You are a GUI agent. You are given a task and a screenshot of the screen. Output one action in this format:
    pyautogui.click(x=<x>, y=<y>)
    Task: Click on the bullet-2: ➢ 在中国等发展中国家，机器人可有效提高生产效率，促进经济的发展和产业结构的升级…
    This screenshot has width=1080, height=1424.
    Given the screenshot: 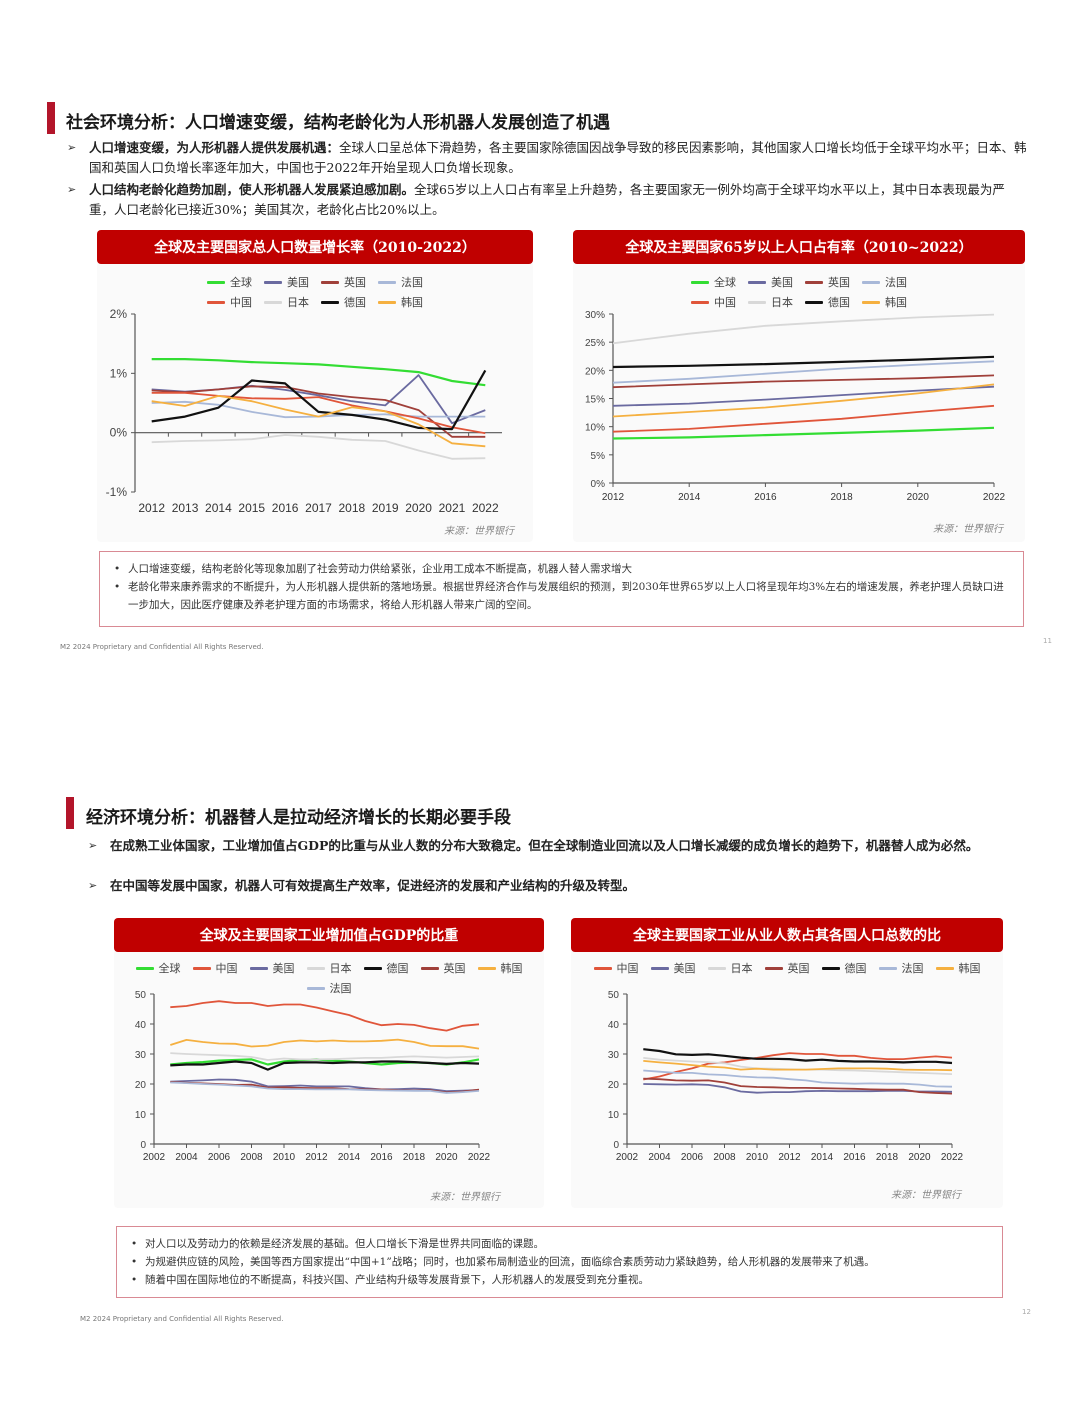 What is the action you would take?
    pyautogui.click(x=544, y=886)
    